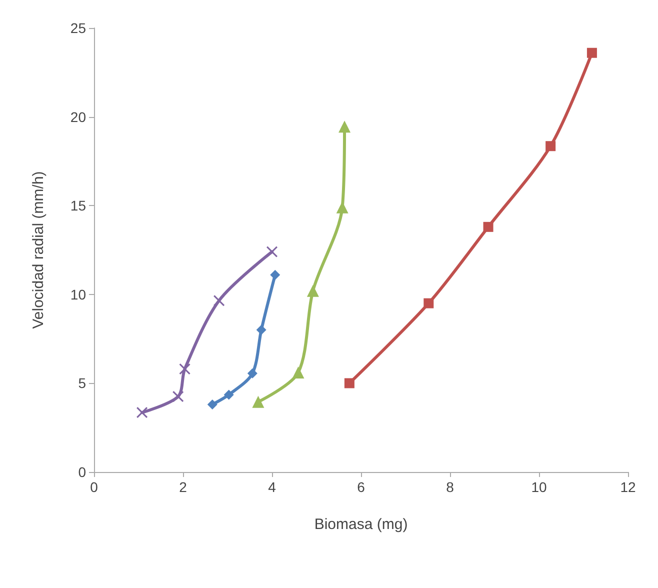  I want to click on y-axis-title: Velocidad radial (mm/h), so click(38, 250).